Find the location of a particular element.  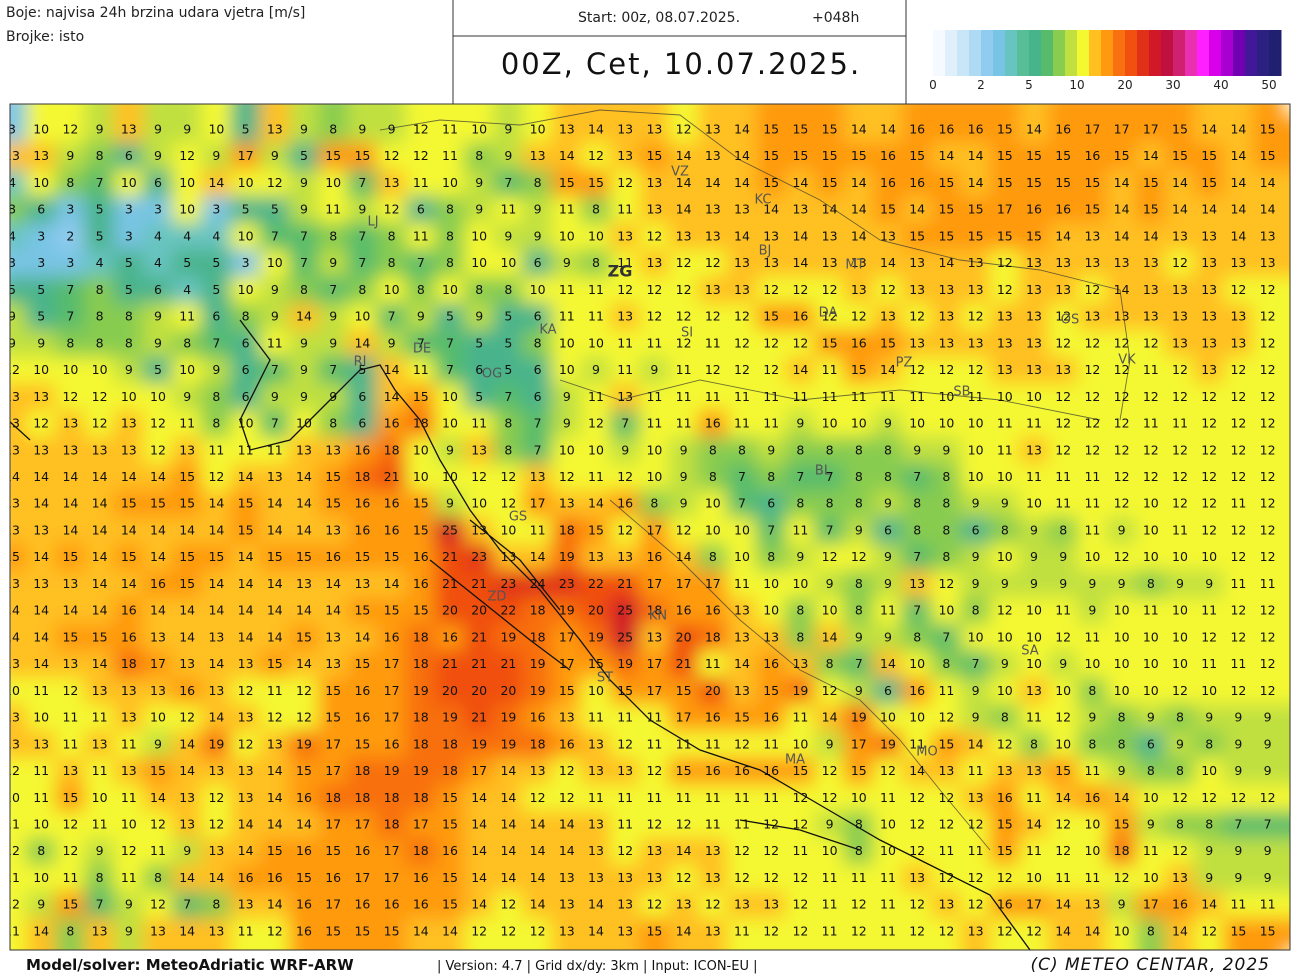

gust-value: 18 is located at coordinates (1122, 850).